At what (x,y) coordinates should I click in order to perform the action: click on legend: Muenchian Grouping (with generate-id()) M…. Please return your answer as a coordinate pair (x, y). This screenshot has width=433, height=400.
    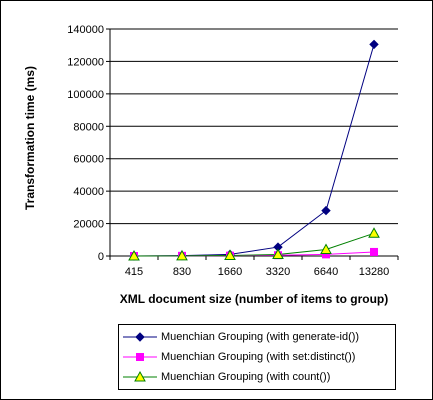
    Looking at the image, I should click on (257, 357).